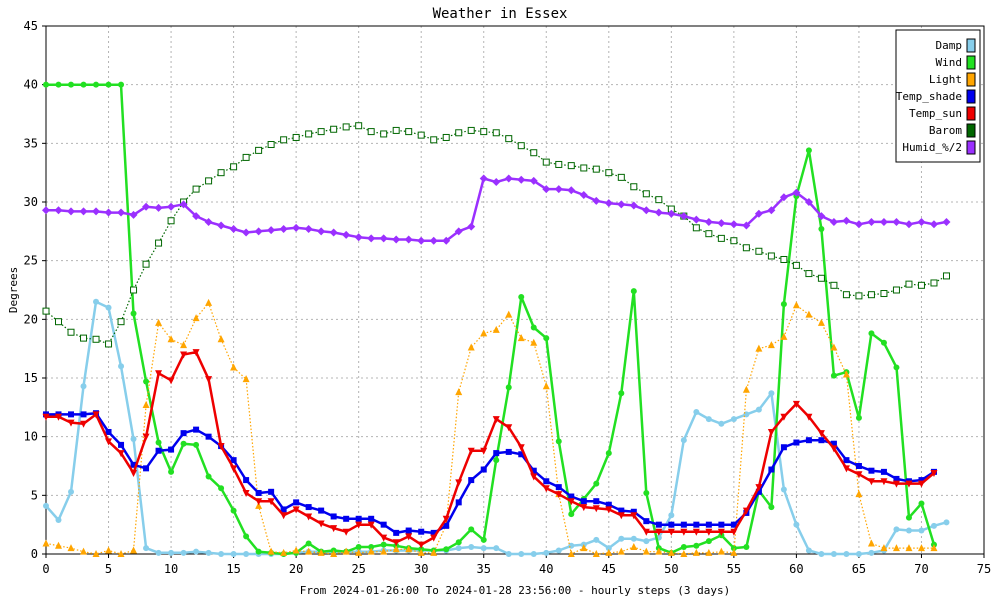 This screenshot has width=1000, height=604. What do you see at coordinates (546, 569) in the screenshot?
I see `x-tick-label: 40` at bounding box center [546, 569].